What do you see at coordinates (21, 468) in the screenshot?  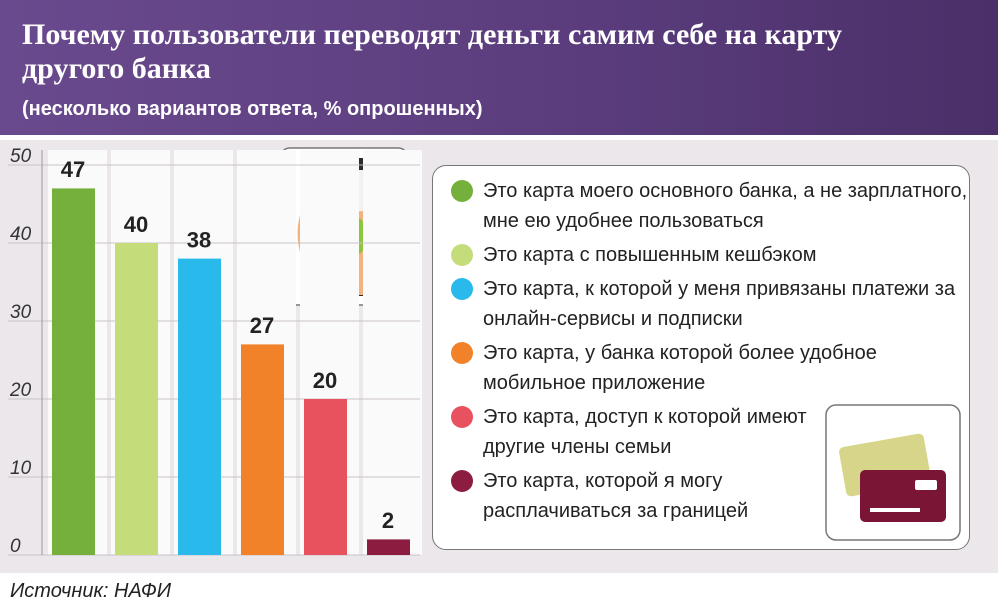 I see `y-tick-label: 10` at bounding box center [21, 468].